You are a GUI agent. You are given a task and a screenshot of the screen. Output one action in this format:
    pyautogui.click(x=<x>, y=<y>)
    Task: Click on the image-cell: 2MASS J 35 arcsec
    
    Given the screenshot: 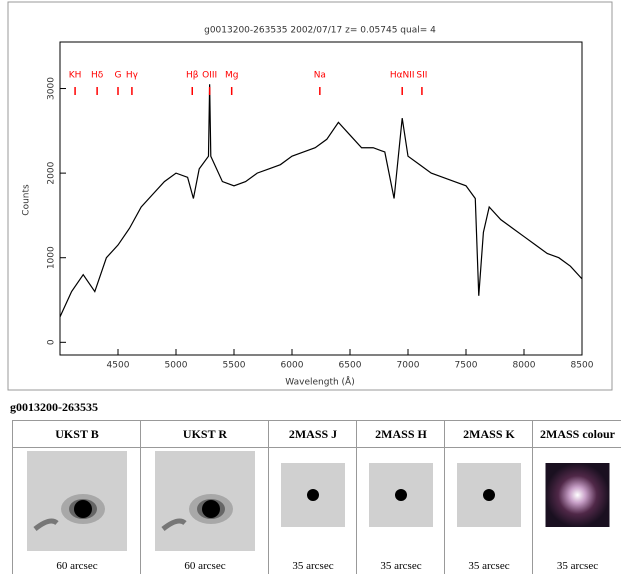 What is the action you would take?
    pyautogui.click(x=312, y=497)
    